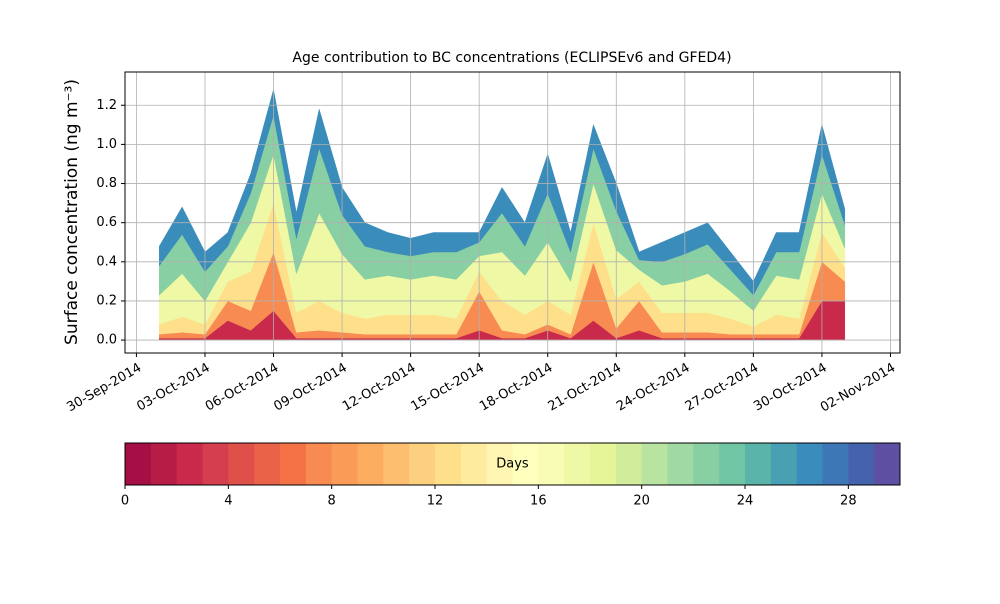 This screenshot has height=604, width=1000. What do you see at coordinates (106, 183) in the screenshot?
I see `y-tick-label: 0.8` at bounding box center [106, 183].